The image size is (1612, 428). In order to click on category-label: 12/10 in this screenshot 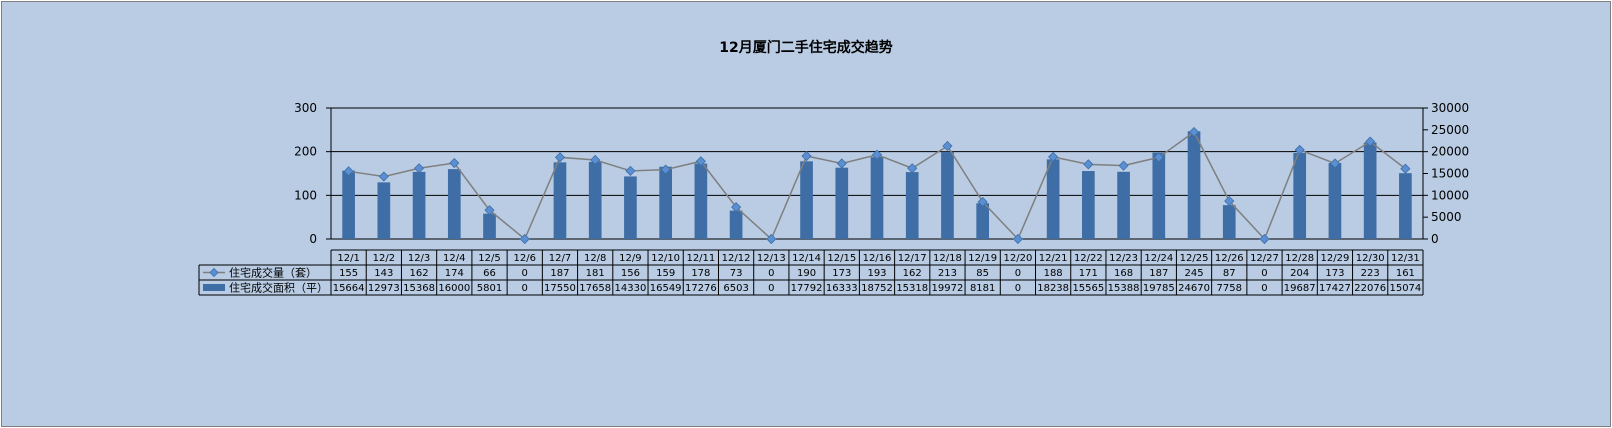, I will do `click(665, 258)`.